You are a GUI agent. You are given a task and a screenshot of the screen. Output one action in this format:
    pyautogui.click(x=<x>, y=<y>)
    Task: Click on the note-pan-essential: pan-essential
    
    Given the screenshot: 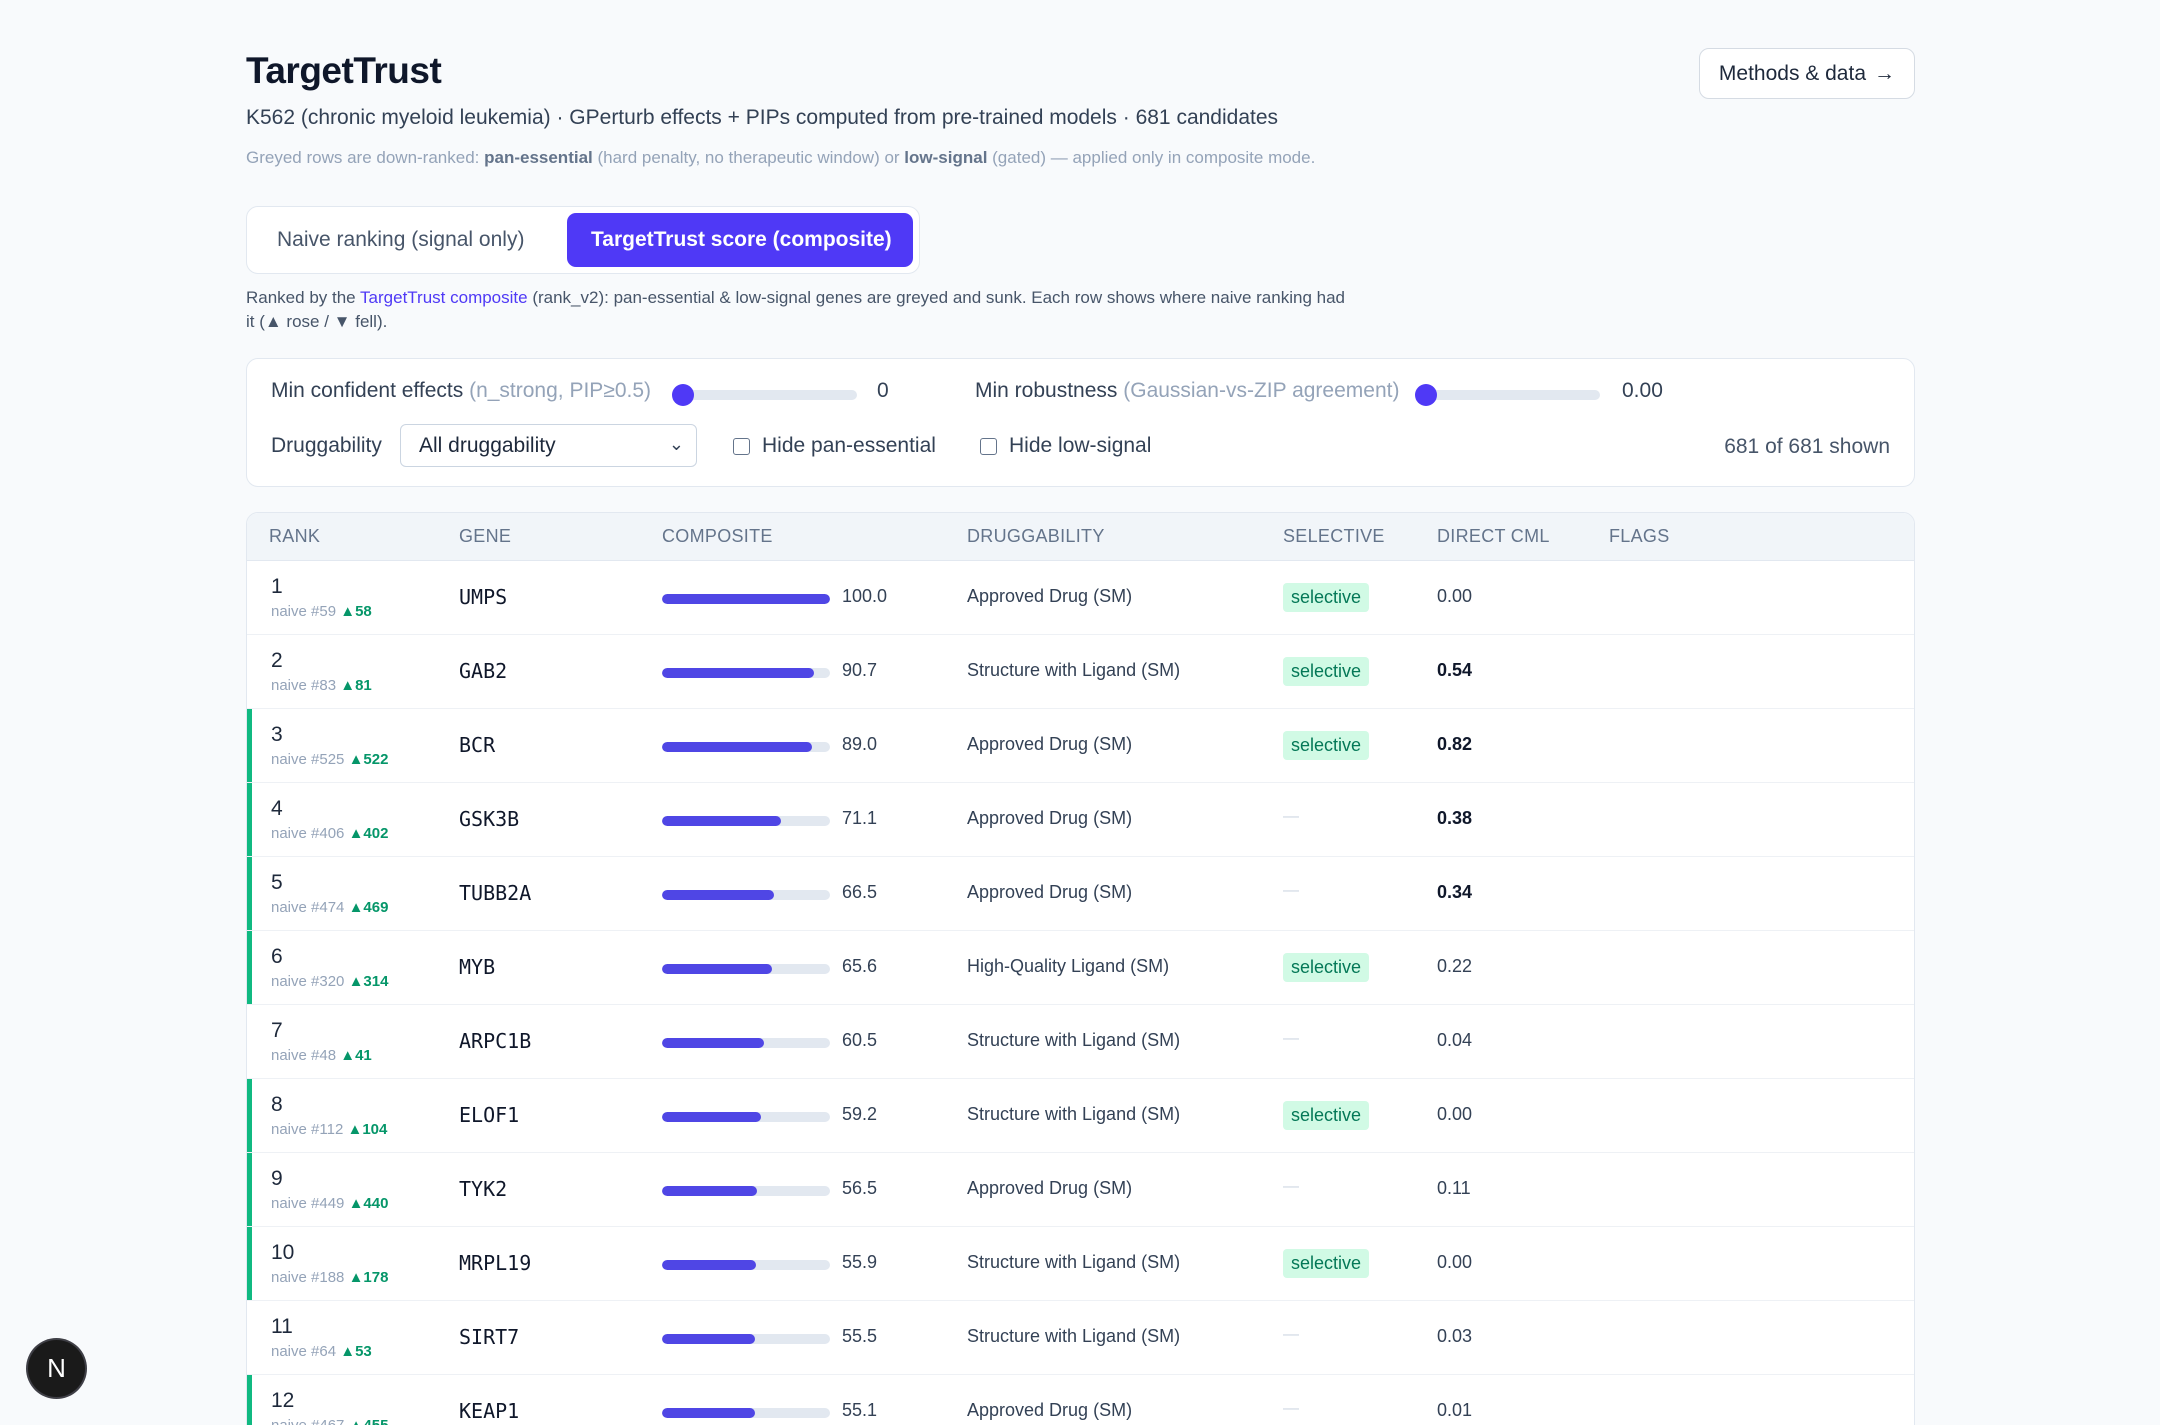 What is the action you would take?
    pyautogui.click(x=538, y=157)
    